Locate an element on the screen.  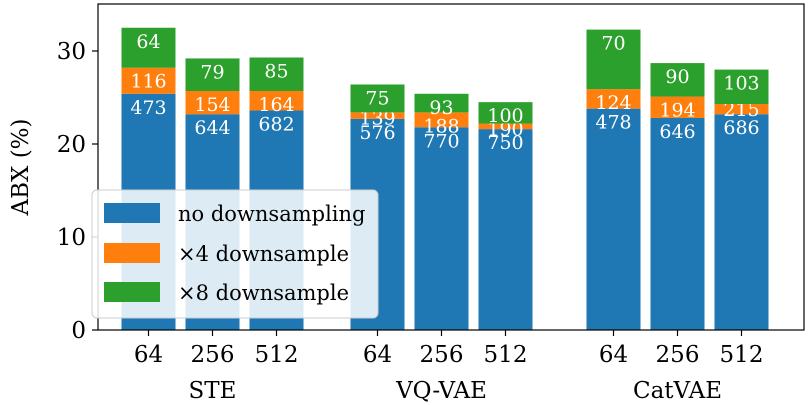
legend-box is located at coordinates (235, 254).